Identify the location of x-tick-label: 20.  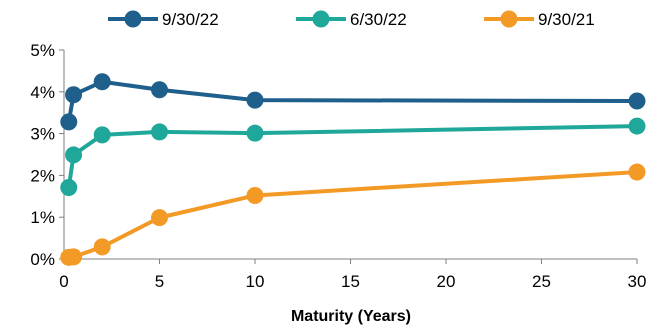
(446, 281).